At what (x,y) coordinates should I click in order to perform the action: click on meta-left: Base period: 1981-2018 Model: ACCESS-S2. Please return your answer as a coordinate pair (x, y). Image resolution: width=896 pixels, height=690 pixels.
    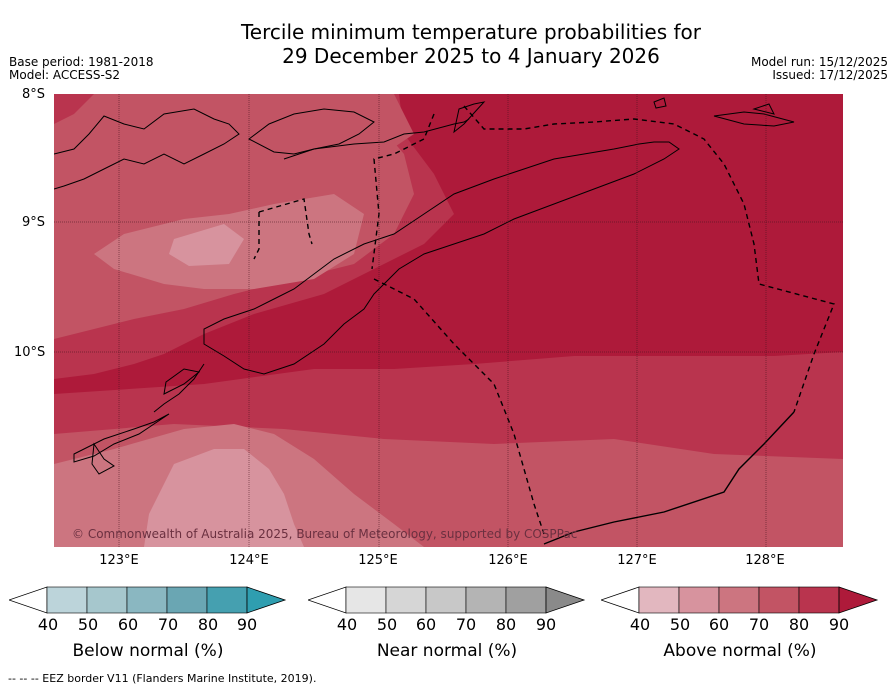
    Looking at the image, I should click on (81, 69).